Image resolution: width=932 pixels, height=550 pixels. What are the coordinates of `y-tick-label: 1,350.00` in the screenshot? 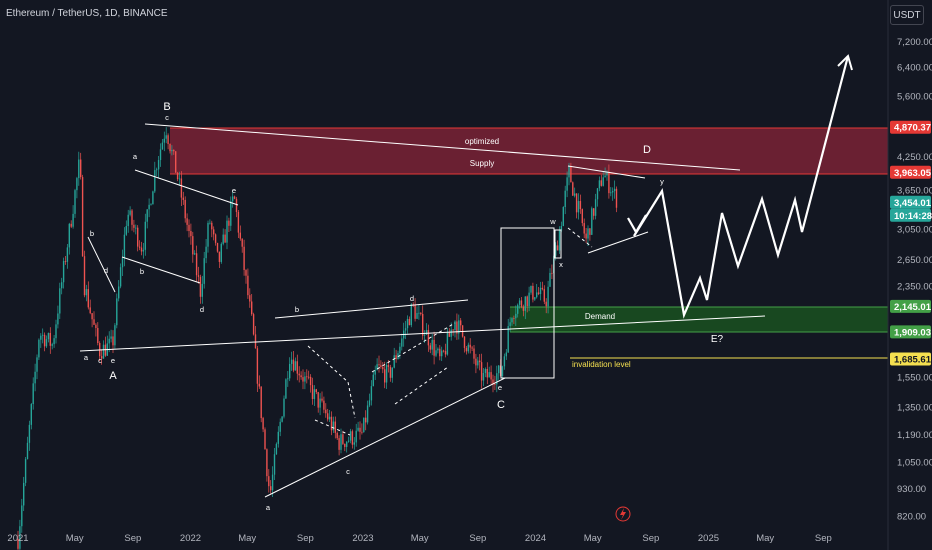 It's located at (914, 408).